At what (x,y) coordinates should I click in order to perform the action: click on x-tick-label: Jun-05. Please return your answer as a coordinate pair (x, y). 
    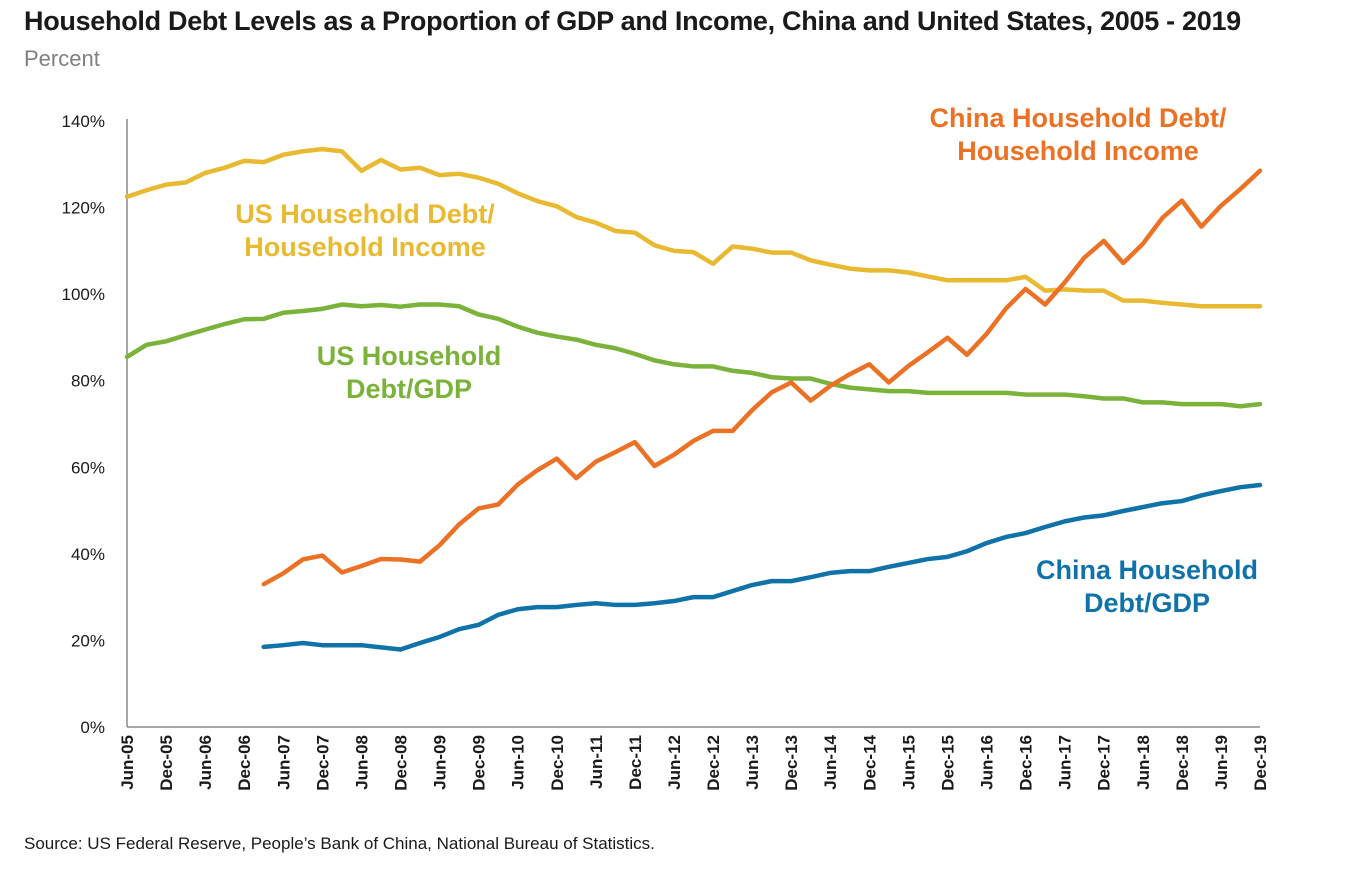
    Looking at the image, I should click on (127, 762).